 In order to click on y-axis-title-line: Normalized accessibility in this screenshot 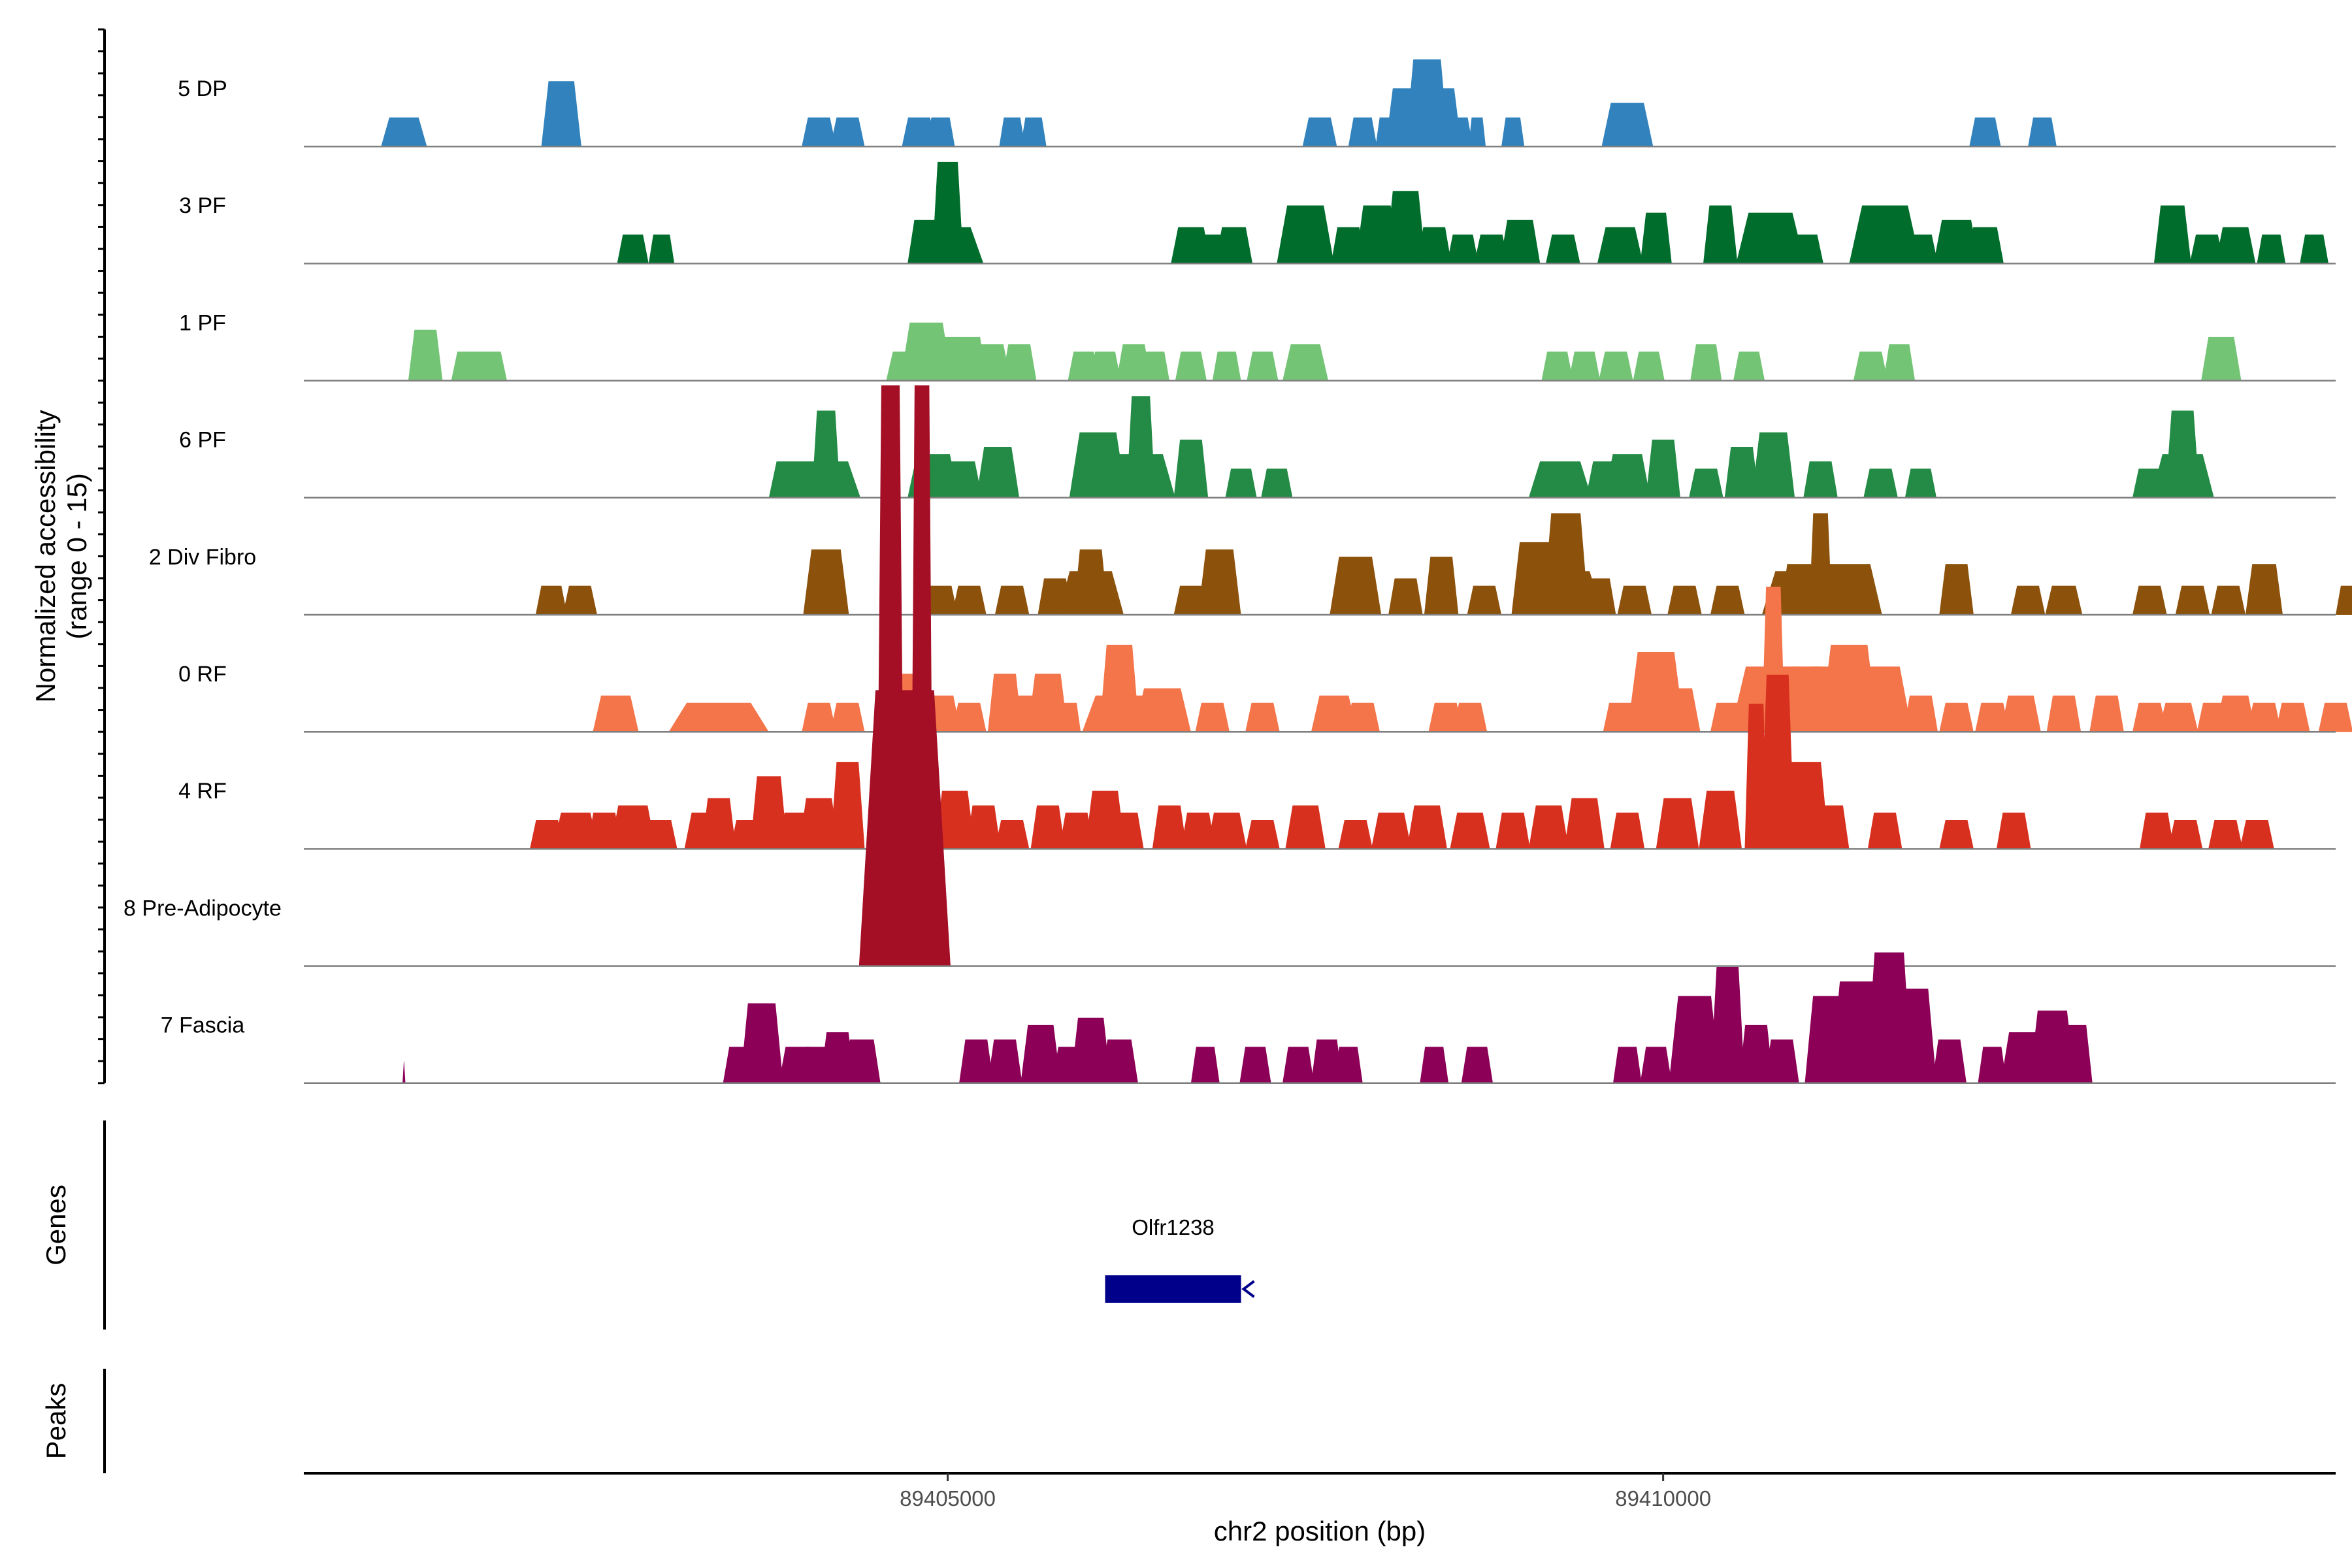, I will do `click(45, 556)`.